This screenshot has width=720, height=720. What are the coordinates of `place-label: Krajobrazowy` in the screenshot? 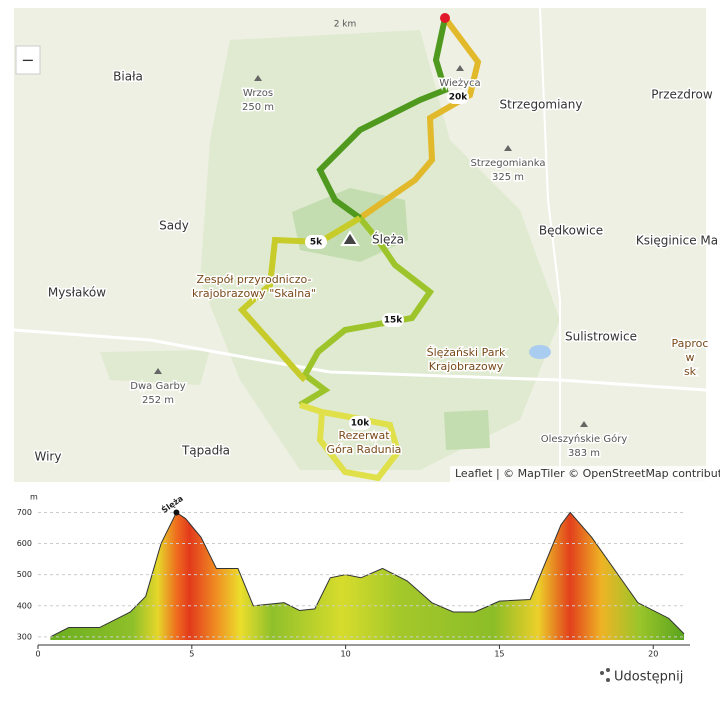 It's located at (466, 366).